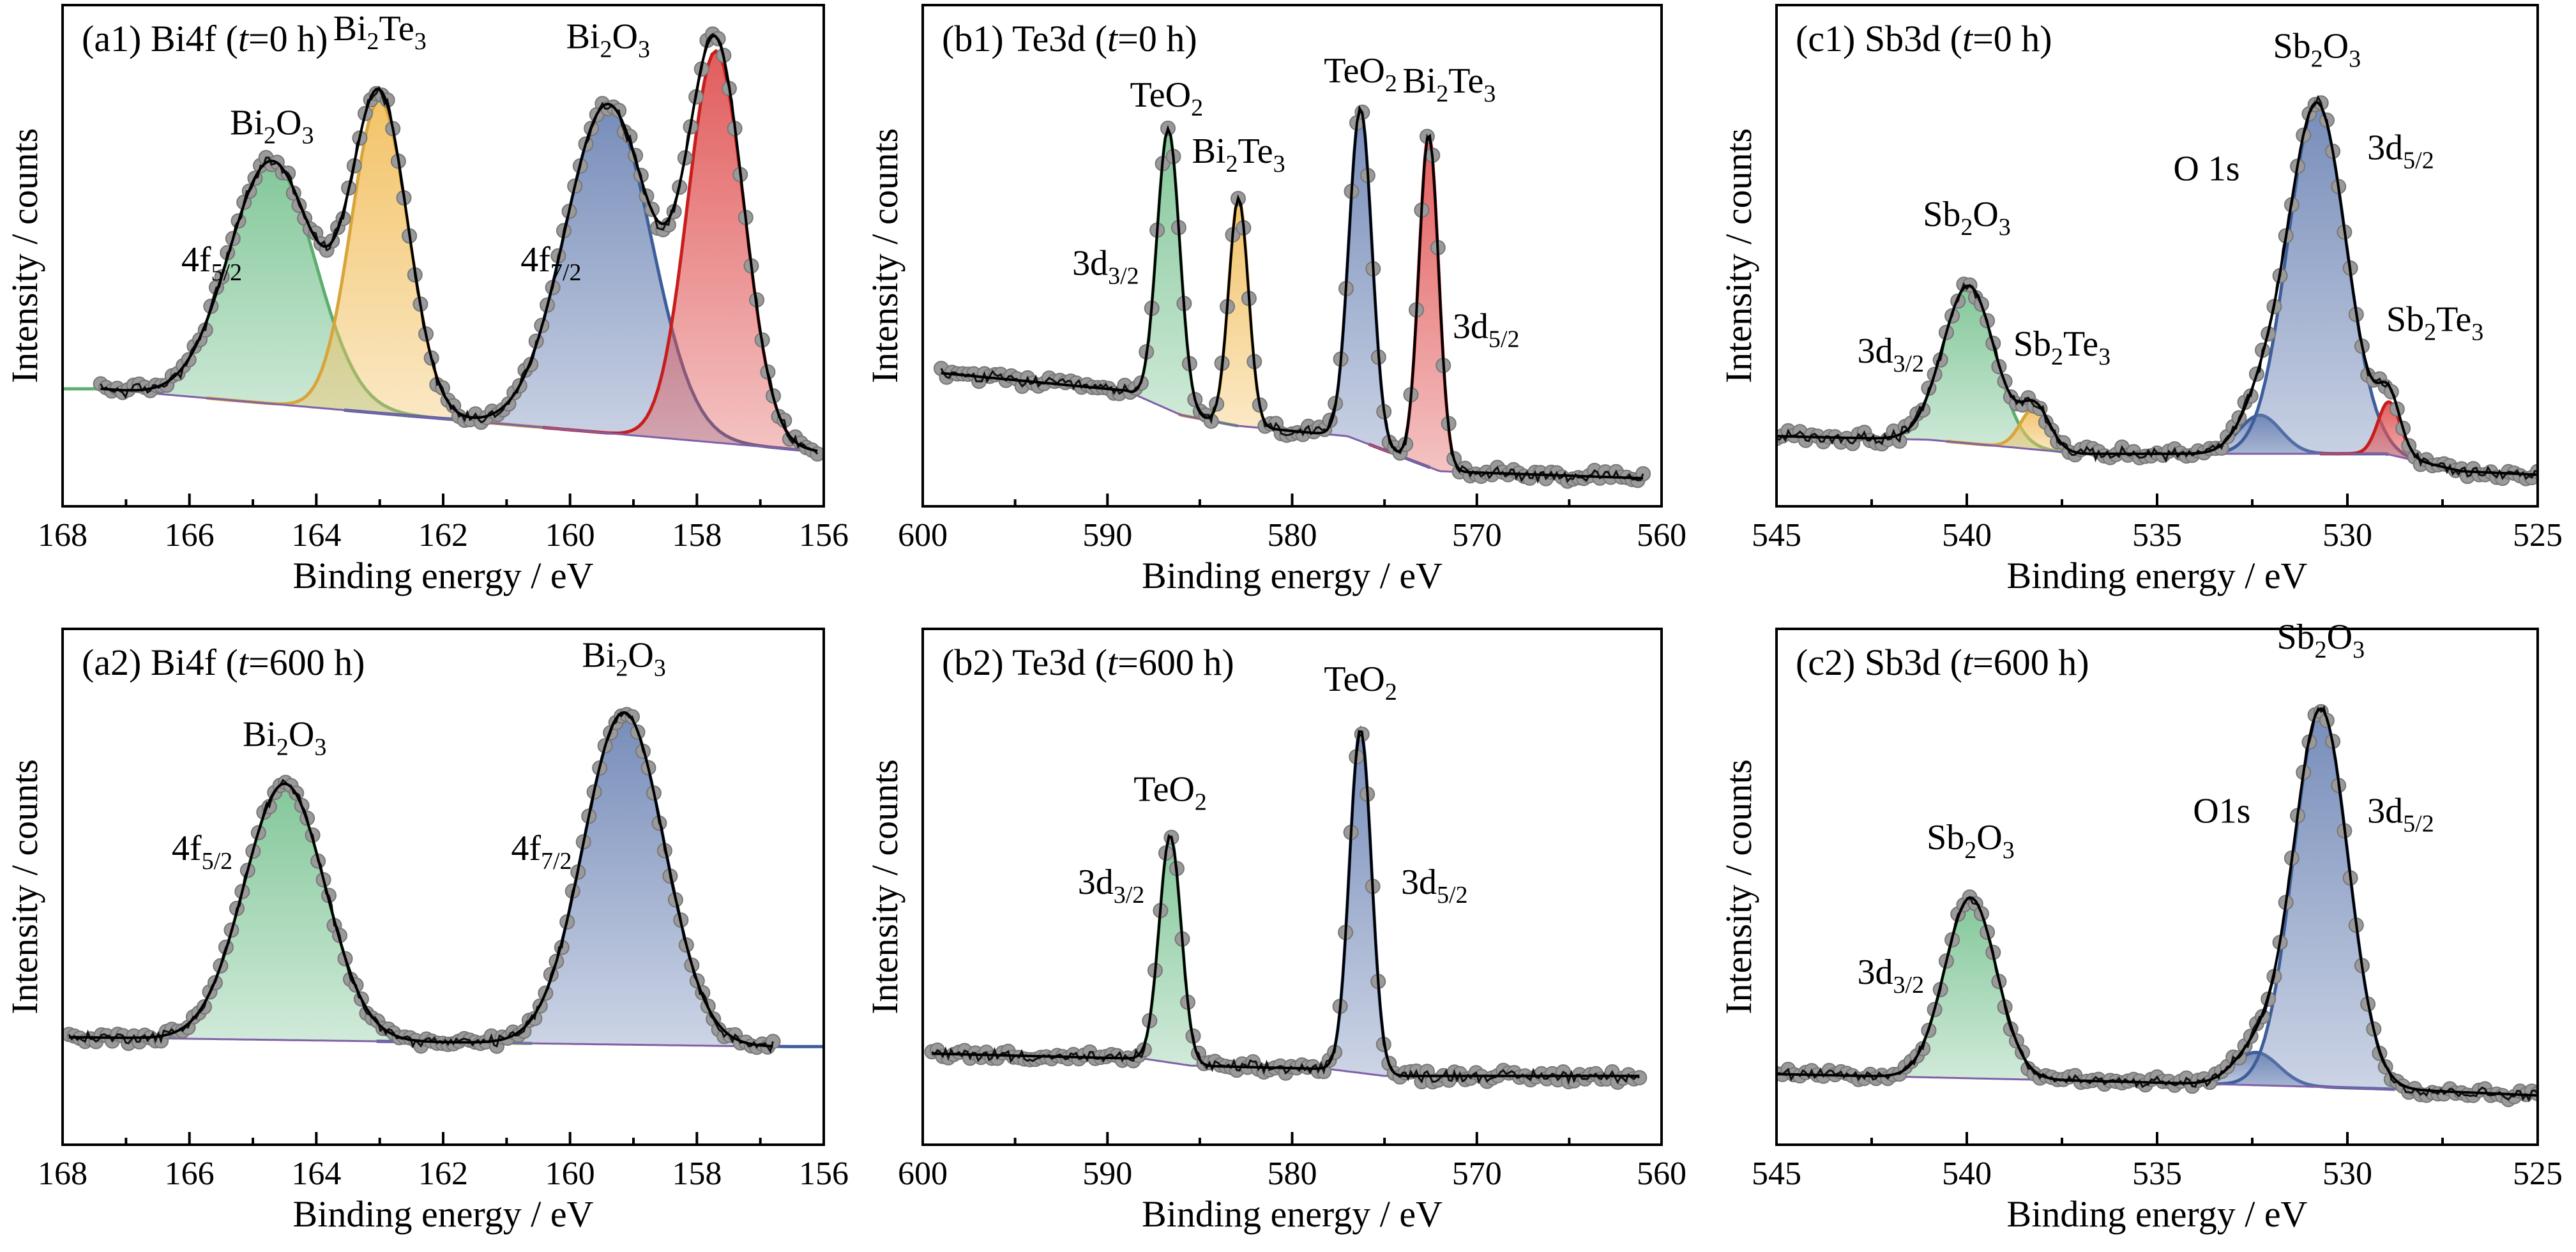  What do you see at coordinates (2221, 811) in the screenshot?
I see `peak-annotation: O1s` at bounding box center [2221, 811].